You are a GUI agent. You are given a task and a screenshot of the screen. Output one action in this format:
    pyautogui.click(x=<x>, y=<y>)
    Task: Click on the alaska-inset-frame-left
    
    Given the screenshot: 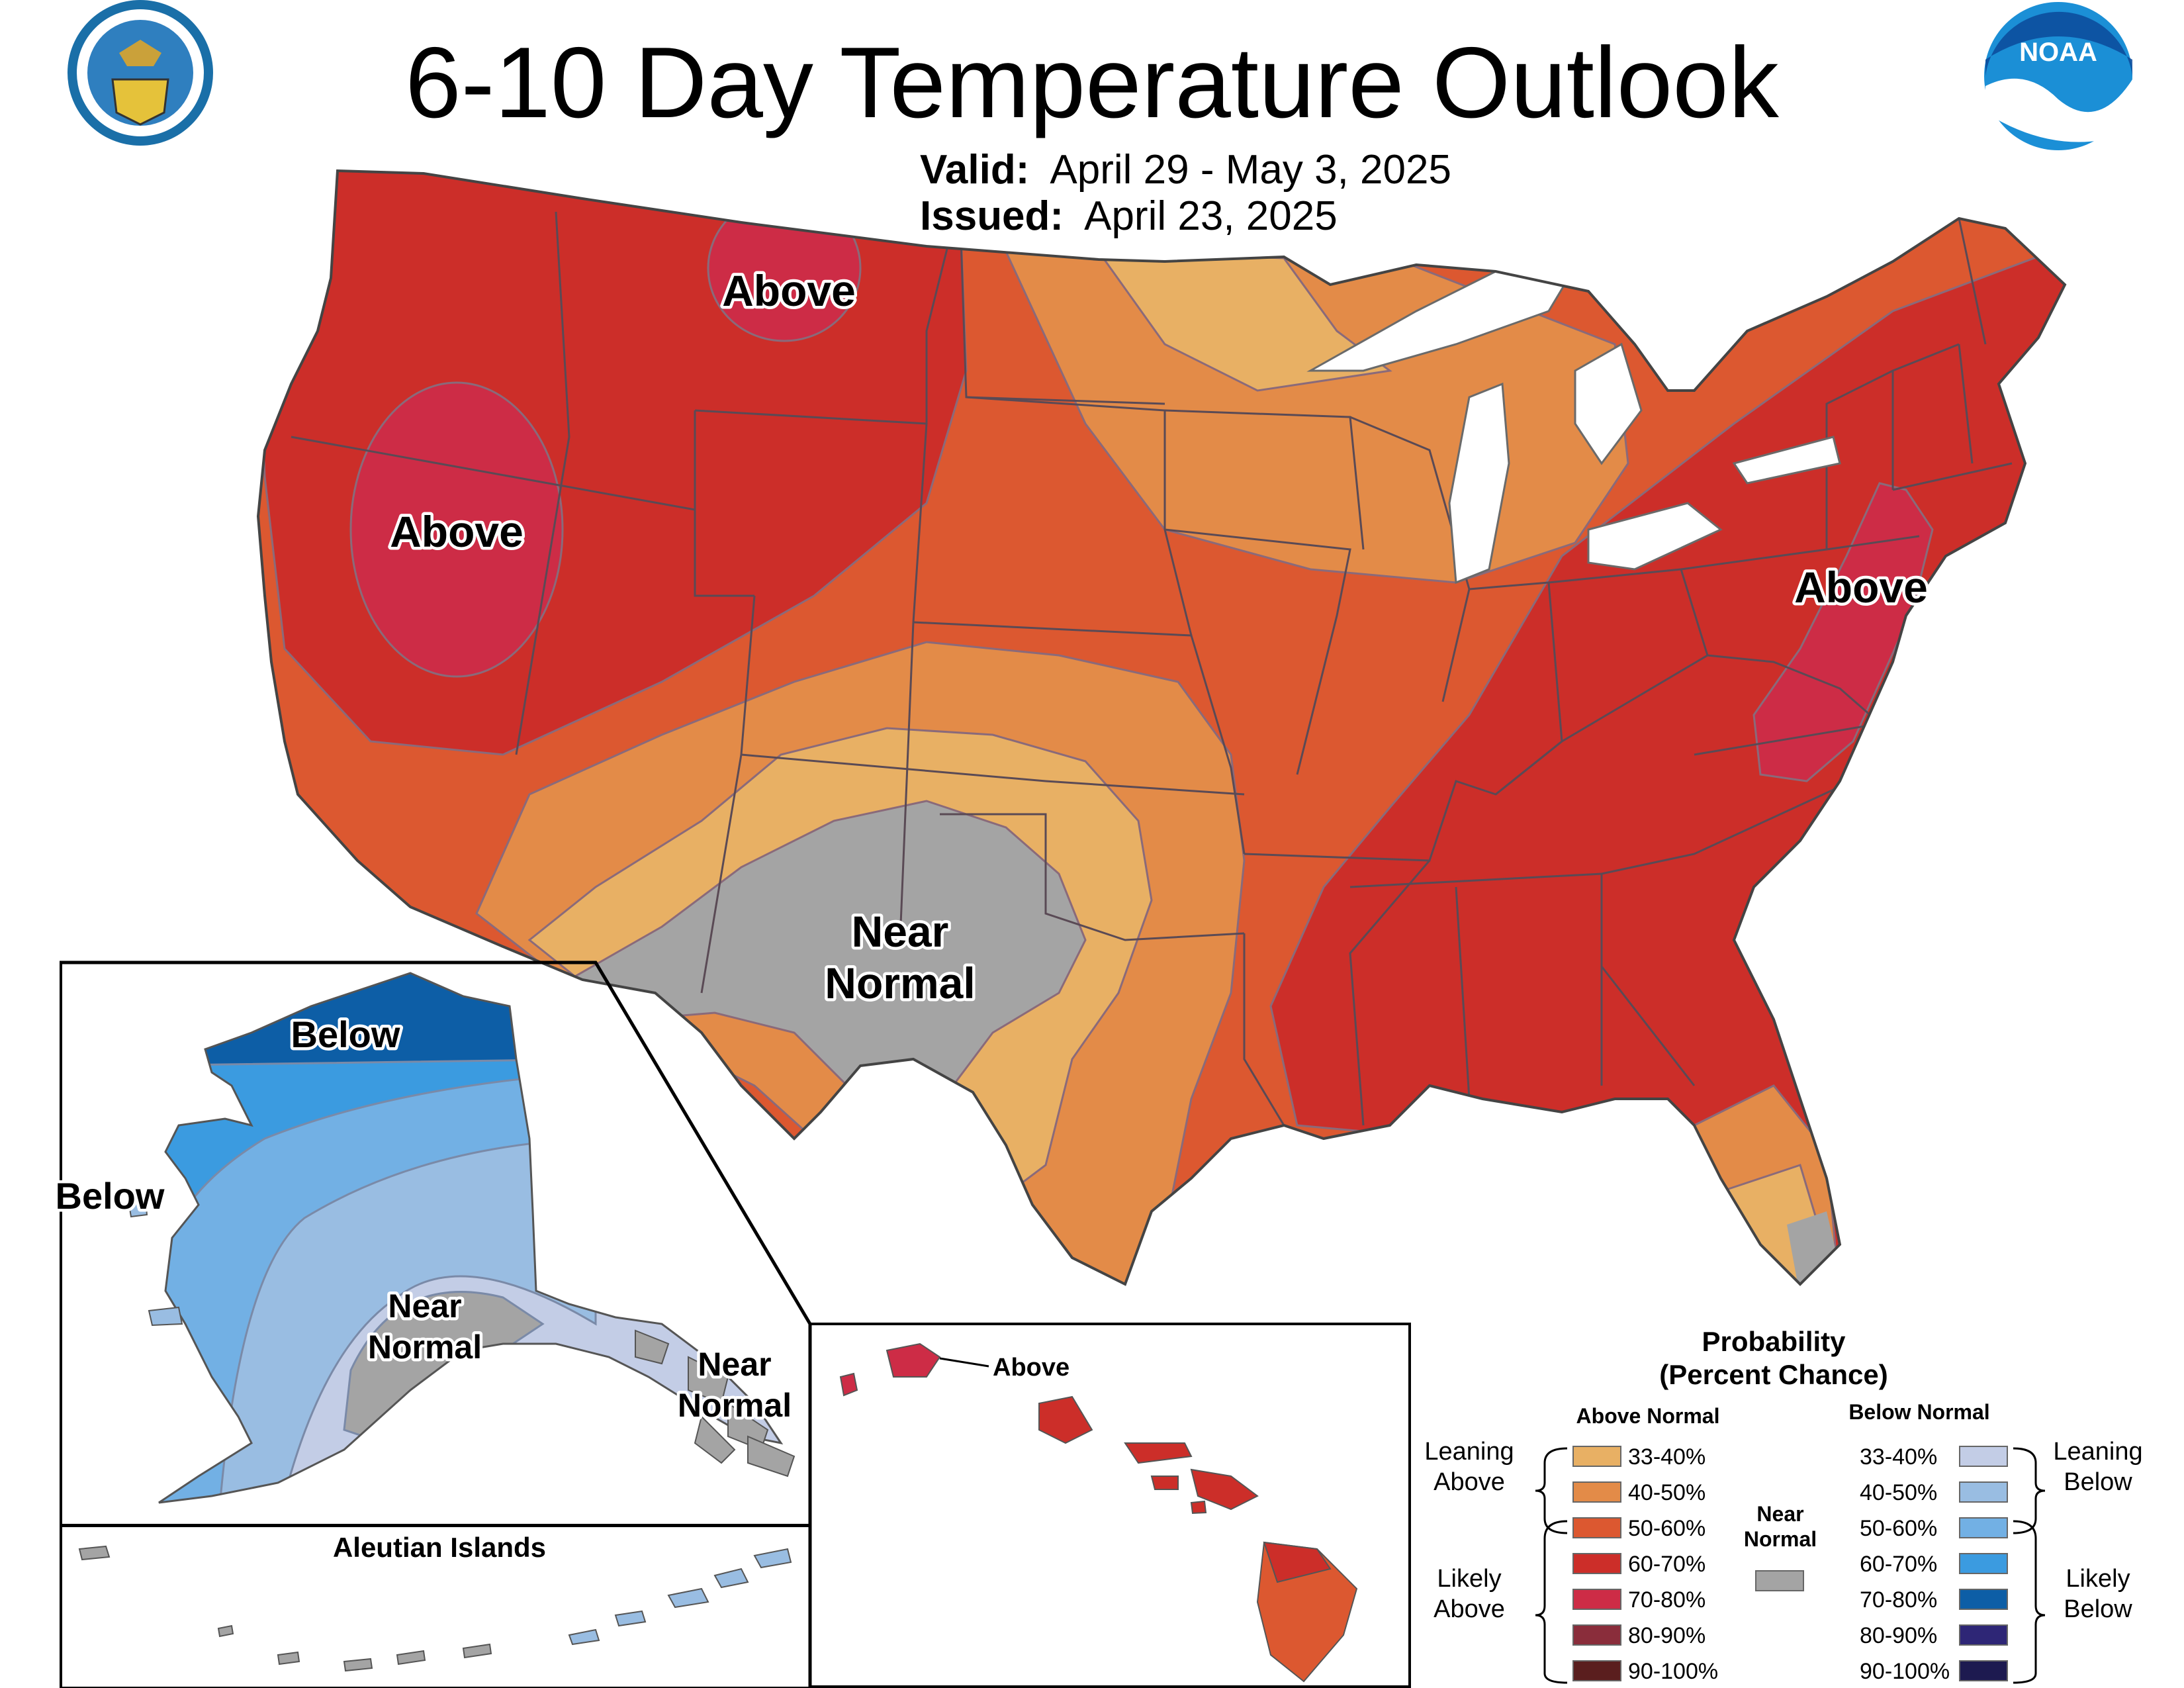 What is the action you would take?
    pyautogui.click(x=61, y=1325)
    